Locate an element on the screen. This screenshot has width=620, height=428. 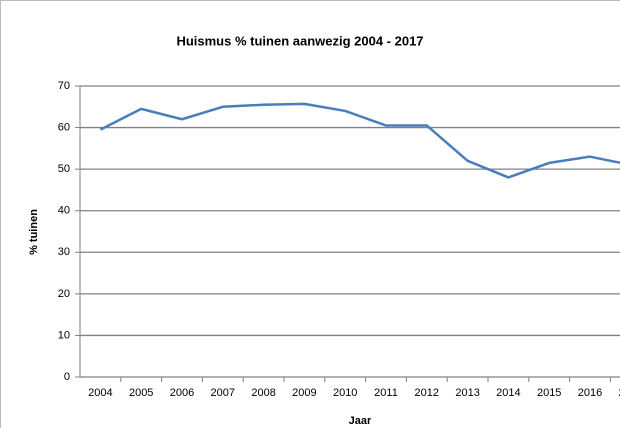
x-tick-label: 2015 is located at coordinates (549, 393).